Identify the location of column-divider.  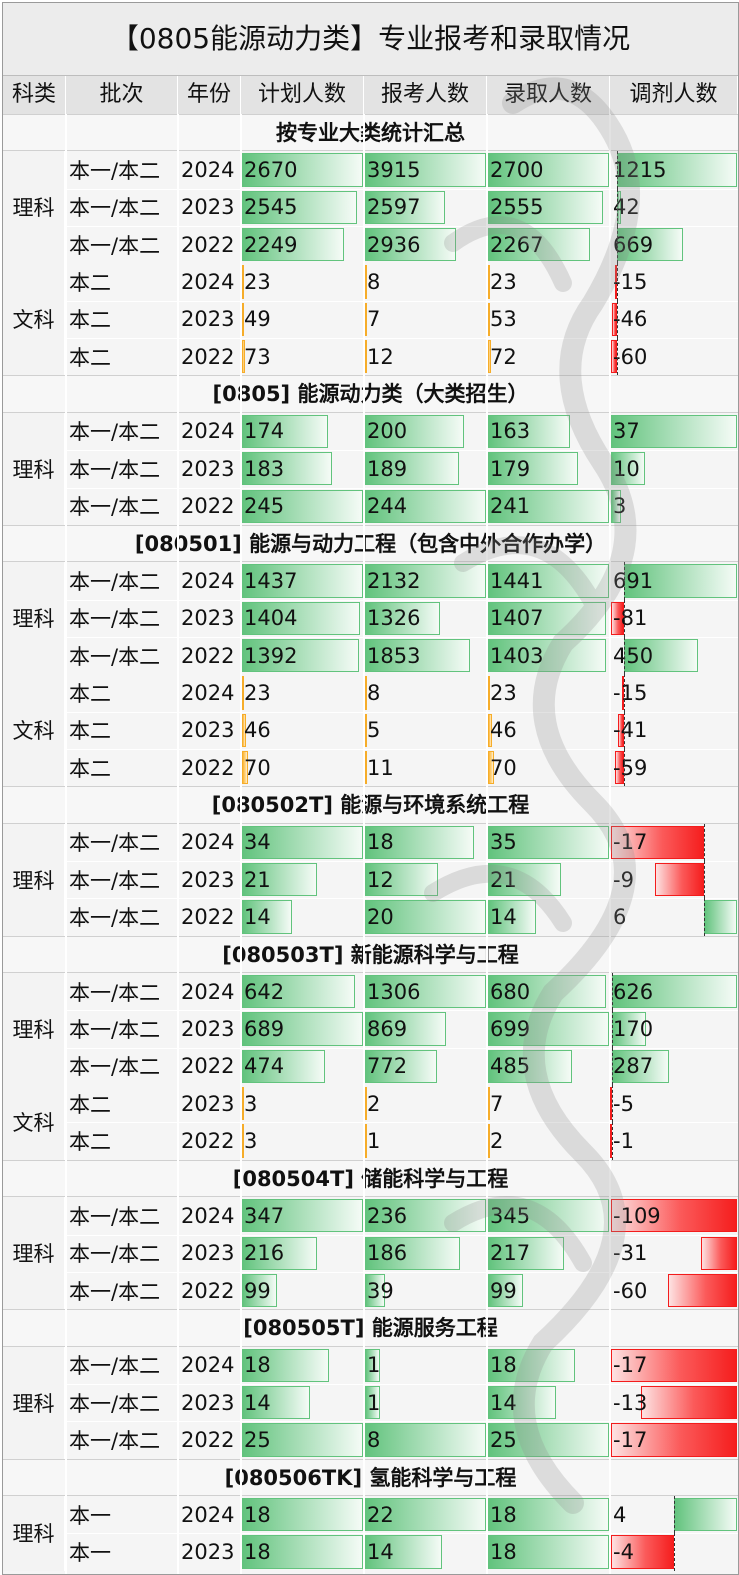
(66, 844).